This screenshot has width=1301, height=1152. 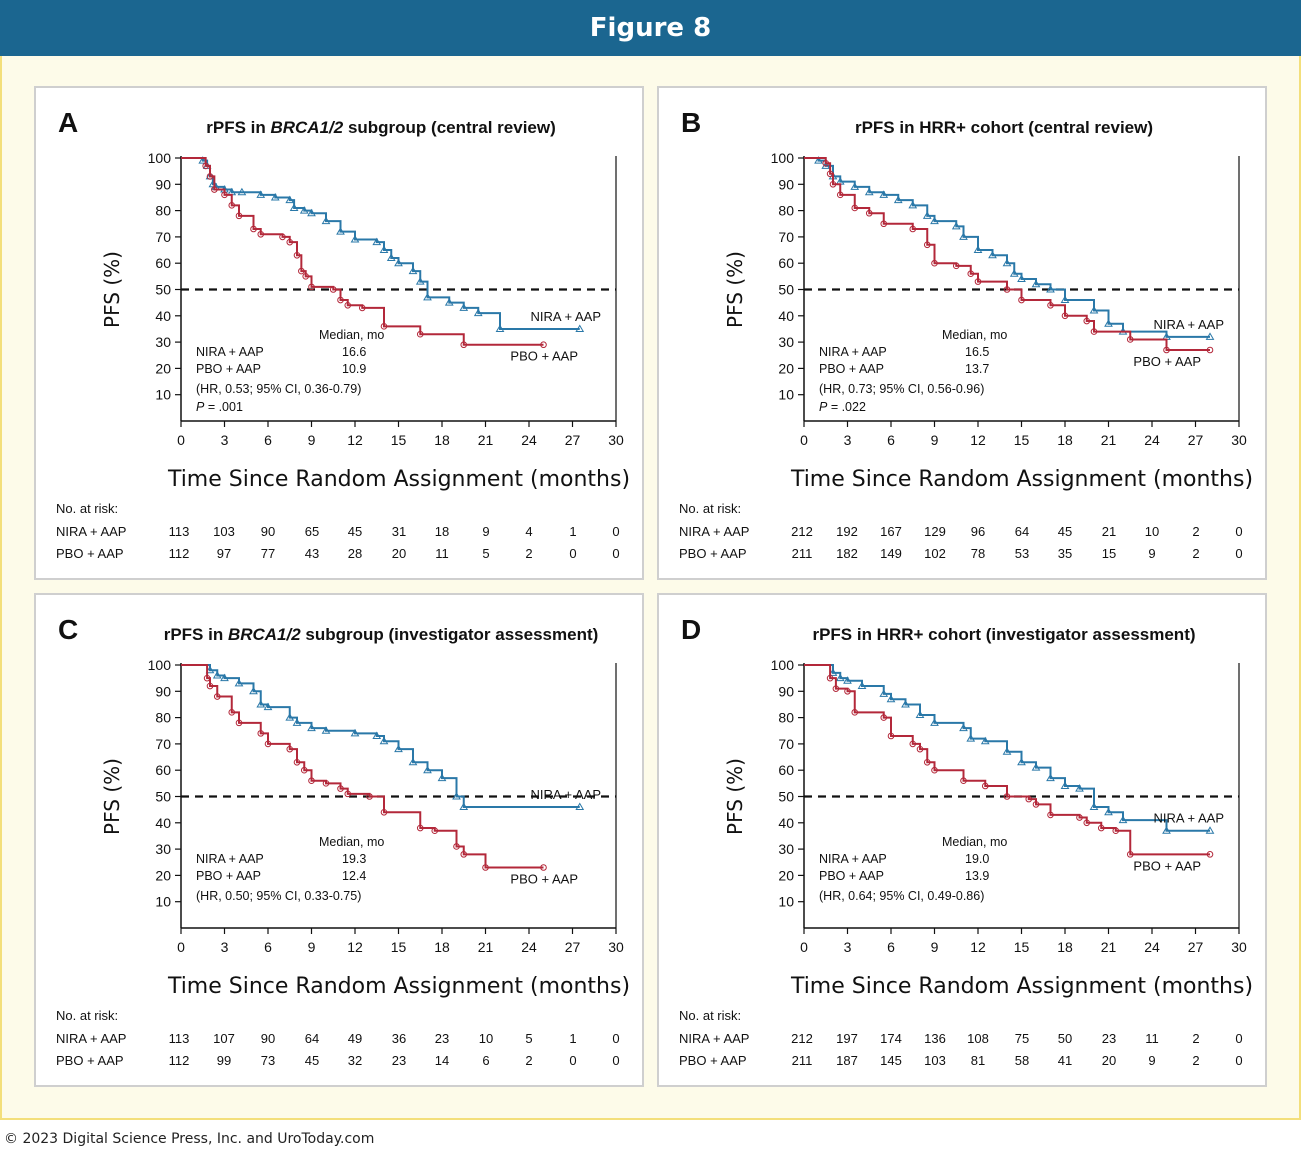 What do you see at coordinates (354, 352) in the screenshot?
I see `median-value-nira: 16.6` at bounding box center [354, 352].